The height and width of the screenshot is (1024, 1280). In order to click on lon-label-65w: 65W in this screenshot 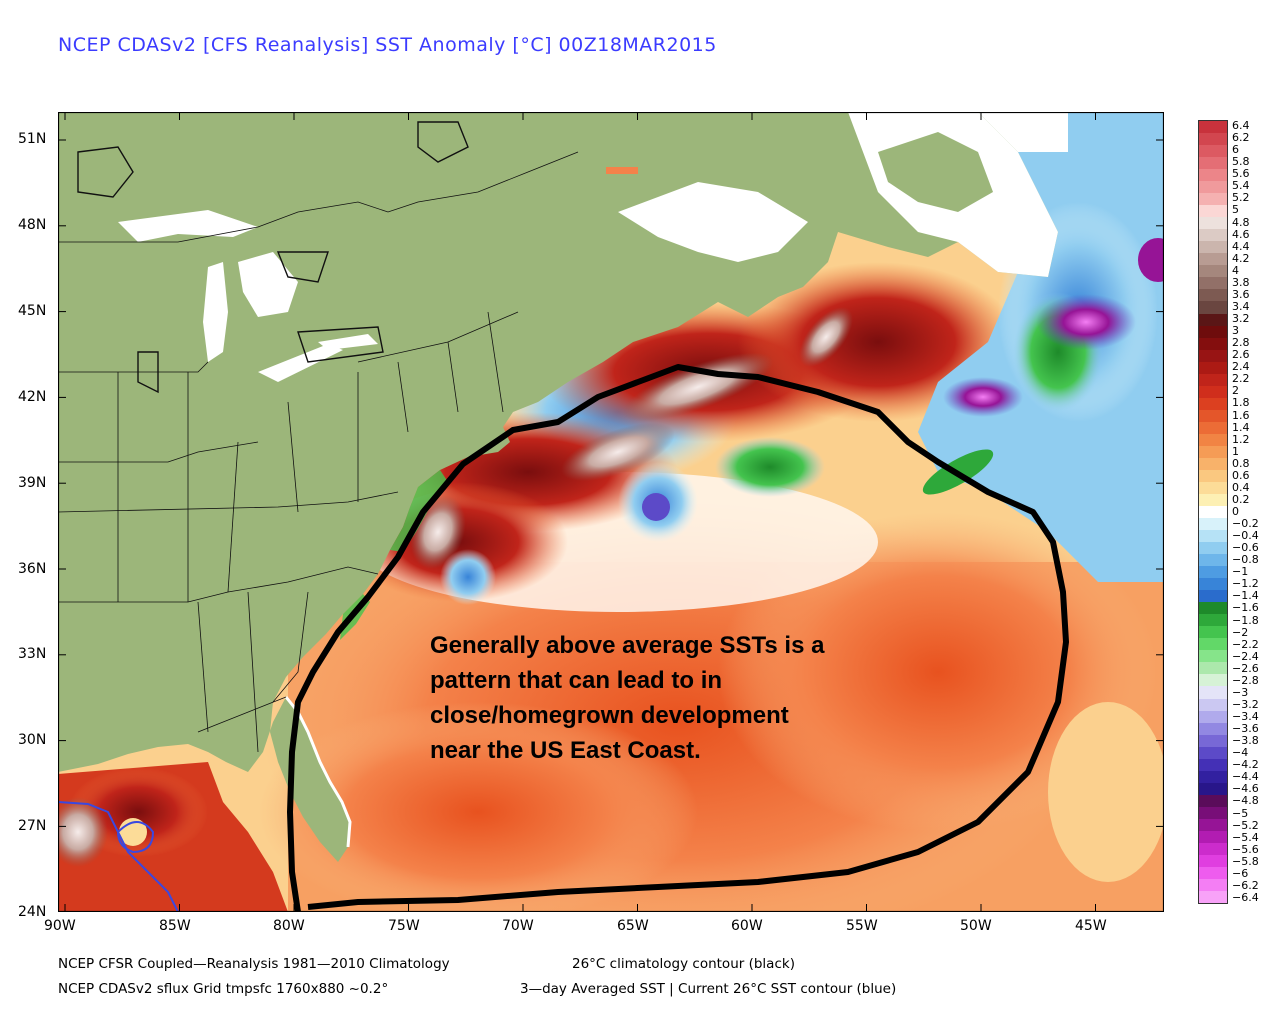, I will do `click(633, 926)`.